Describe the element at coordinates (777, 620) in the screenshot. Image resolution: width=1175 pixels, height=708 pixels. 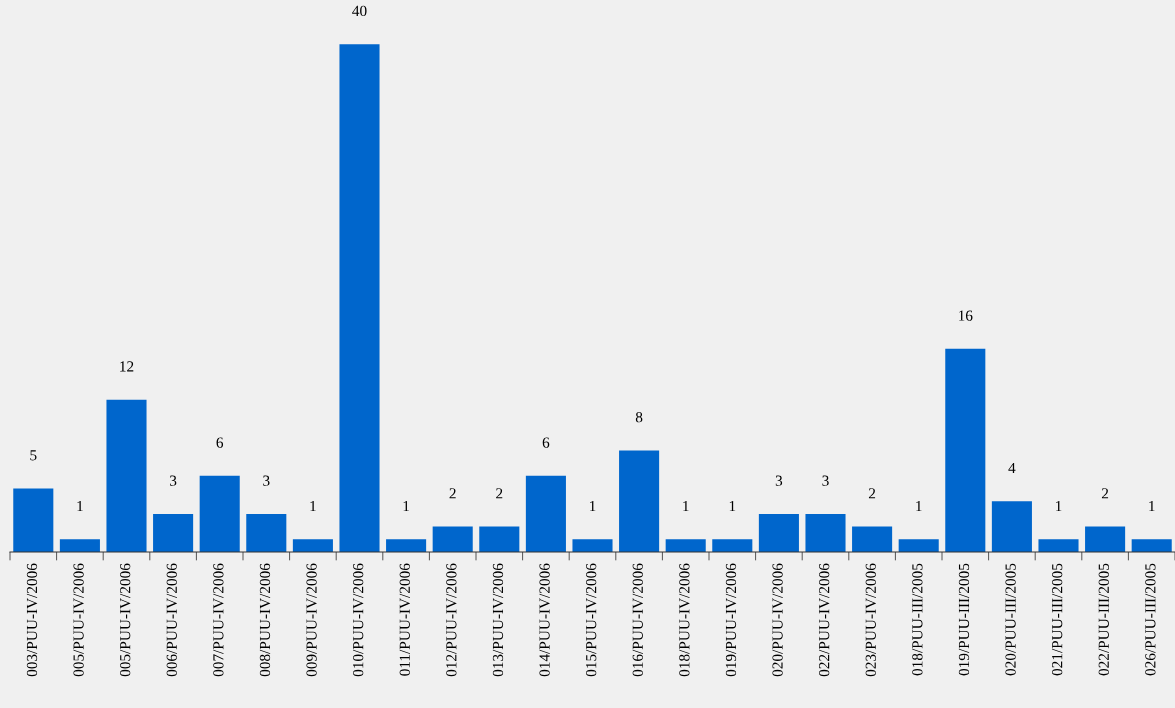
I see `x-tick-label: 020/PUU-IV/2006` at that location.